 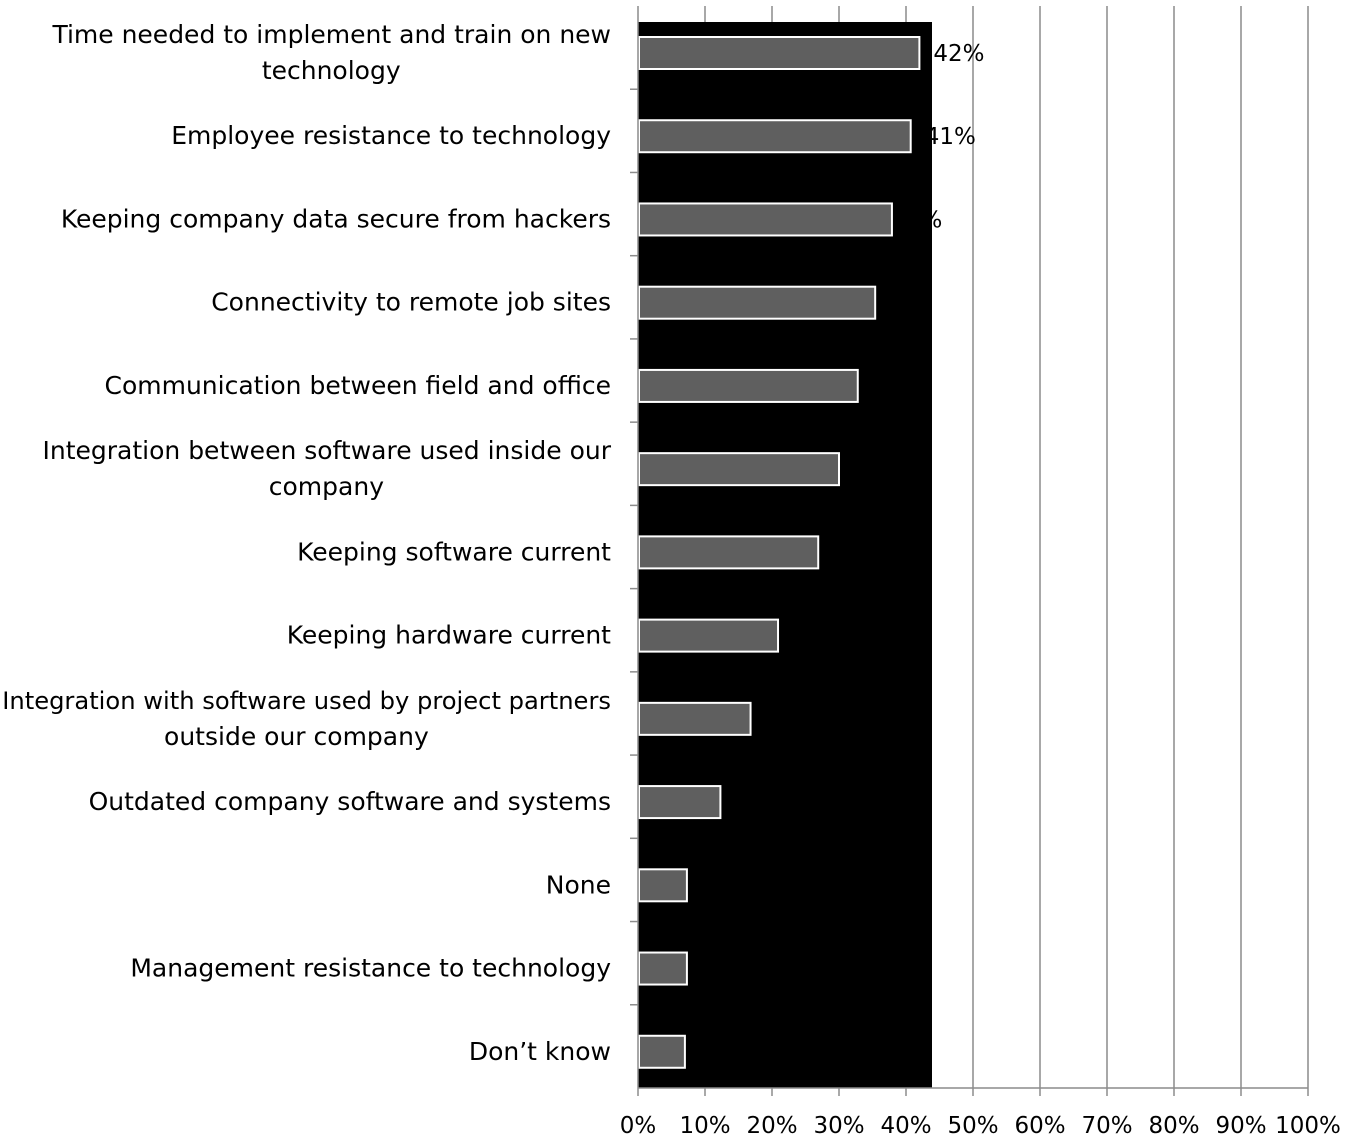 What do you see at coordinates (1039, 1126) in the screenshot?
I see `x-tick-label: 60%` at bounding box center [1039, 1126].